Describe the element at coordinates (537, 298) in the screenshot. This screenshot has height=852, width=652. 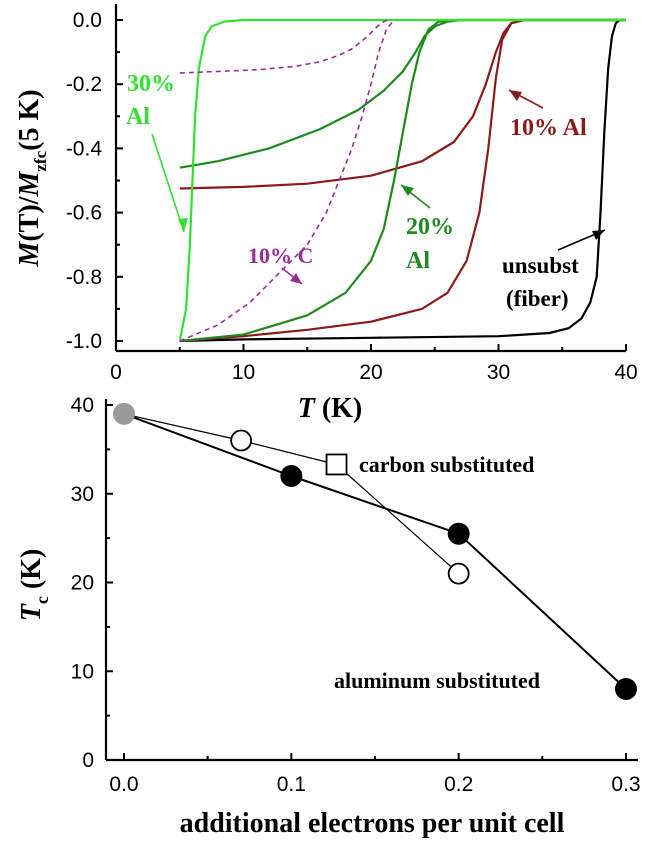
I see `label-unsubst-line2: (fiber)` at that location.